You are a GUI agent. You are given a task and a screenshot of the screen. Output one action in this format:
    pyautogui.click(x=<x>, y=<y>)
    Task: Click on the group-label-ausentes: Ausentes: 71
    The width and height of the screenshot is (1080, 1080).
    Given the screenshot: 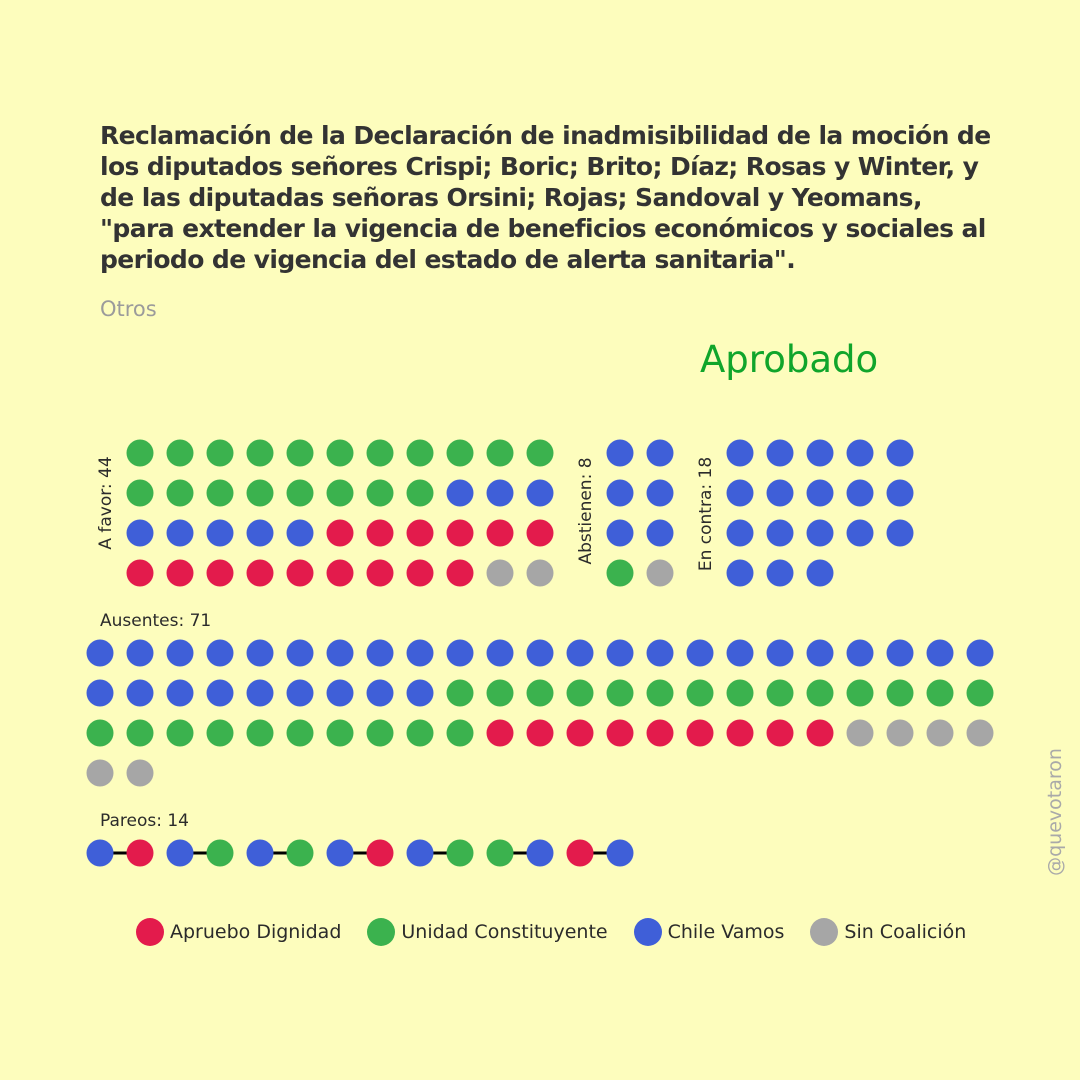 What is the action you would take?
    pyautogui.click(x=155, y=621)
    